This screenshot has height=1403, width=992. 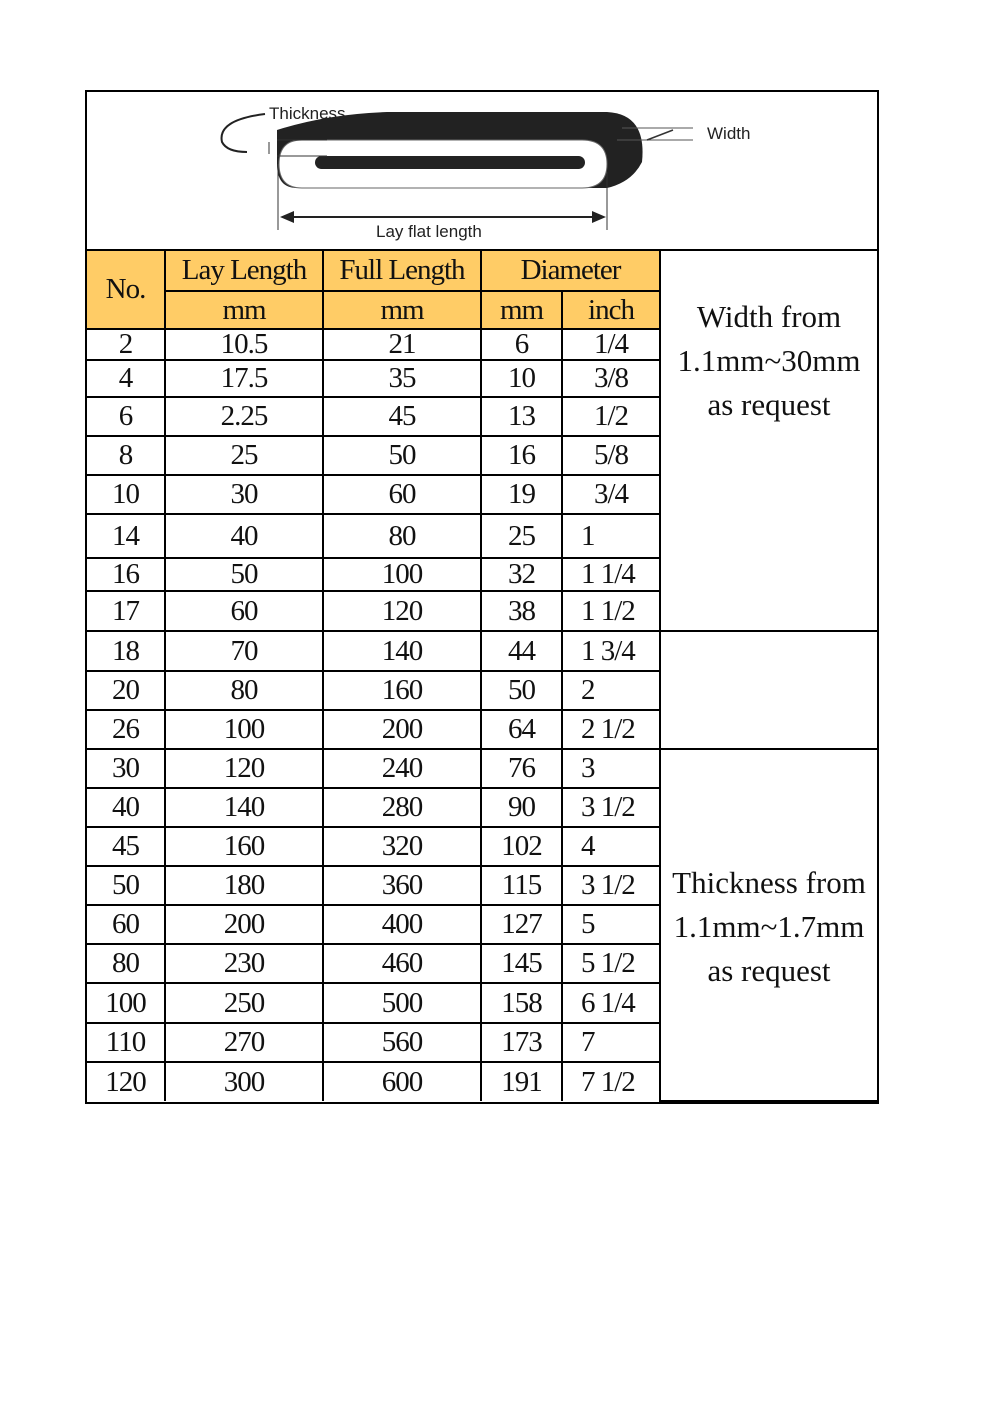 What do you see at coordinates (244, 494) in the screenshot?
I see `cell-lay-length: 30` at bounding box center [244, 494].